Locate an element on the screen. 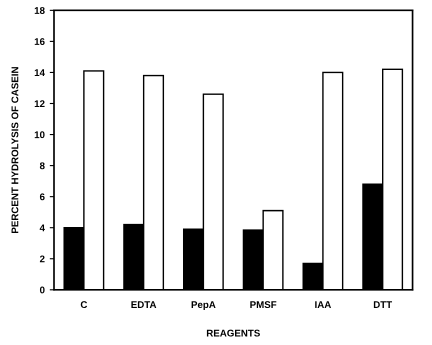 The height and width of the screenshot is (345, 432). y-tick-label: 8 is located at coordinates (42, 166).